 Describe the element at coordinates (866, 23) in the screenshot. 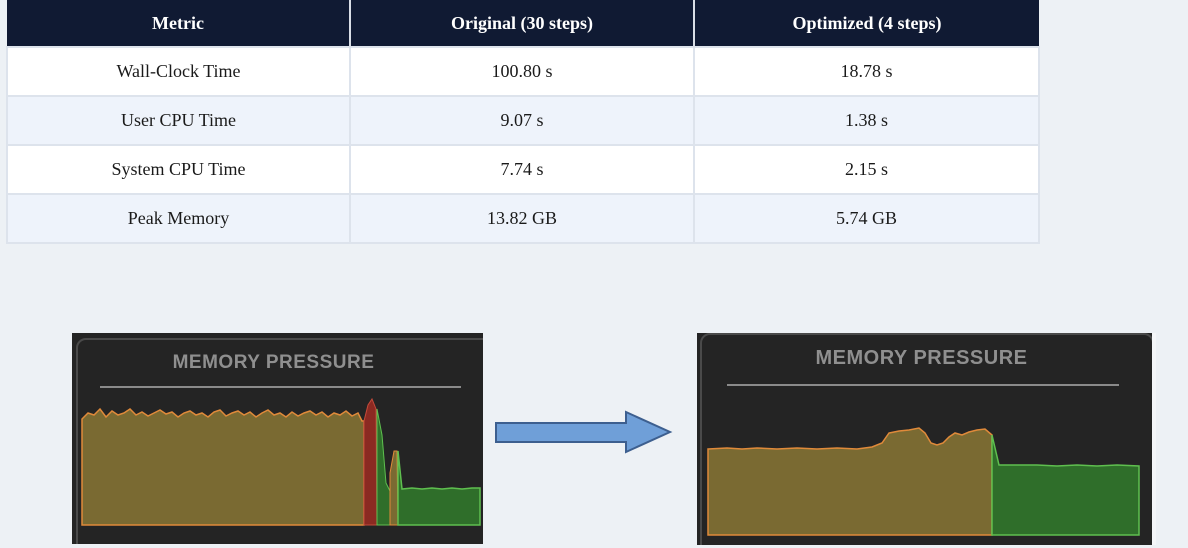

I see `column-header-optimized: Optimized (4 steps)` at that location.